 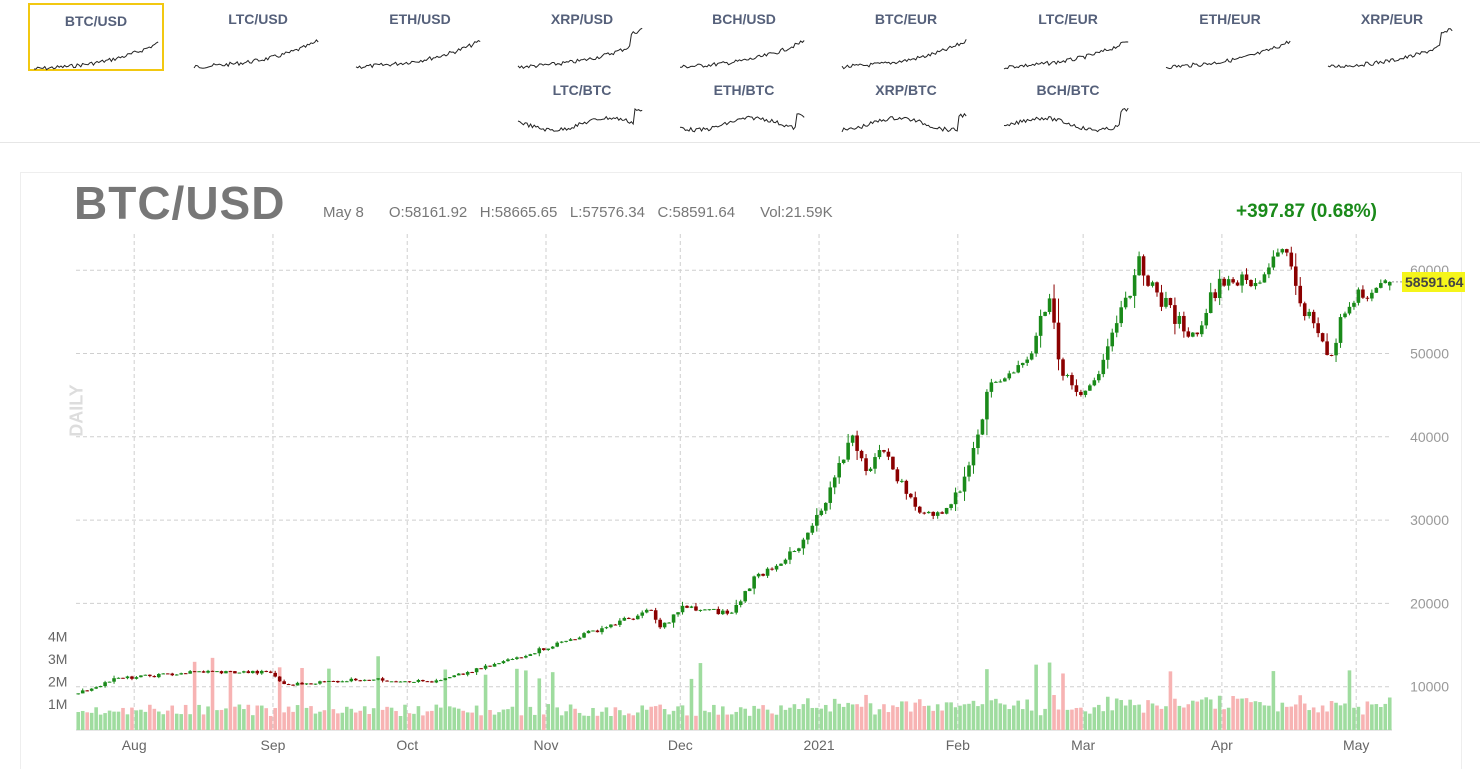 What do you see at coordinates (906, 108) in the screenshot?
I see `pair-xrp-btc: XRP/BTC` at bounding box center [906, 108].